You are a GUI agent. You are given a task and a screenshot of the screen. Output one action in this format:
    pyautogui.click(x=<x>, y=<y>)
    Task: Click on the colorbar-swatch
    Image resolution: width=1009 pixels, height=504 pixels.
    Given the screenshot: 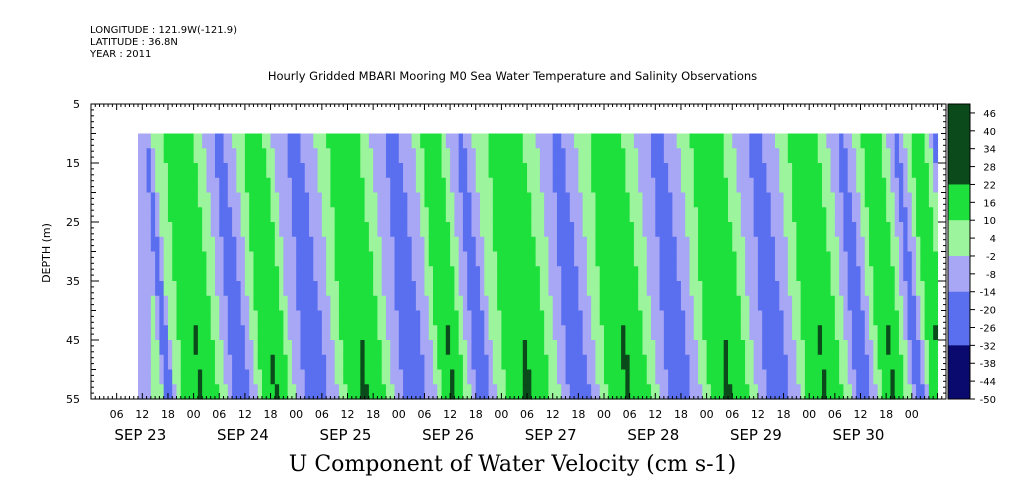 What is the action you would take?
    pyautogui.click(x=959, y=225)
    